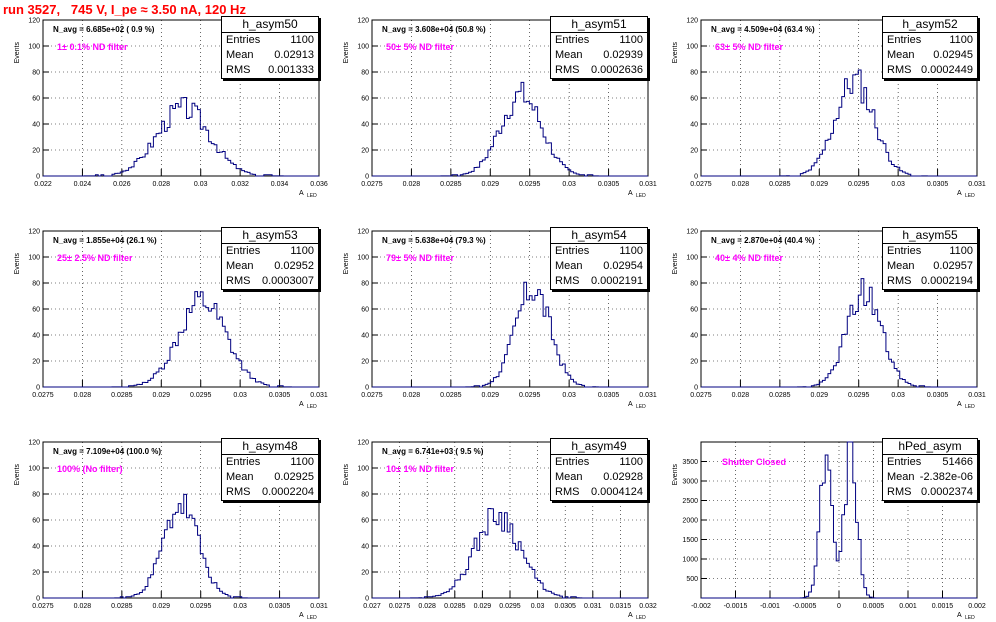  What do you see at coordinates (953, 55) in the screenshot?
I see `stats-value: 0.02945` at bounding box center [953, 55].